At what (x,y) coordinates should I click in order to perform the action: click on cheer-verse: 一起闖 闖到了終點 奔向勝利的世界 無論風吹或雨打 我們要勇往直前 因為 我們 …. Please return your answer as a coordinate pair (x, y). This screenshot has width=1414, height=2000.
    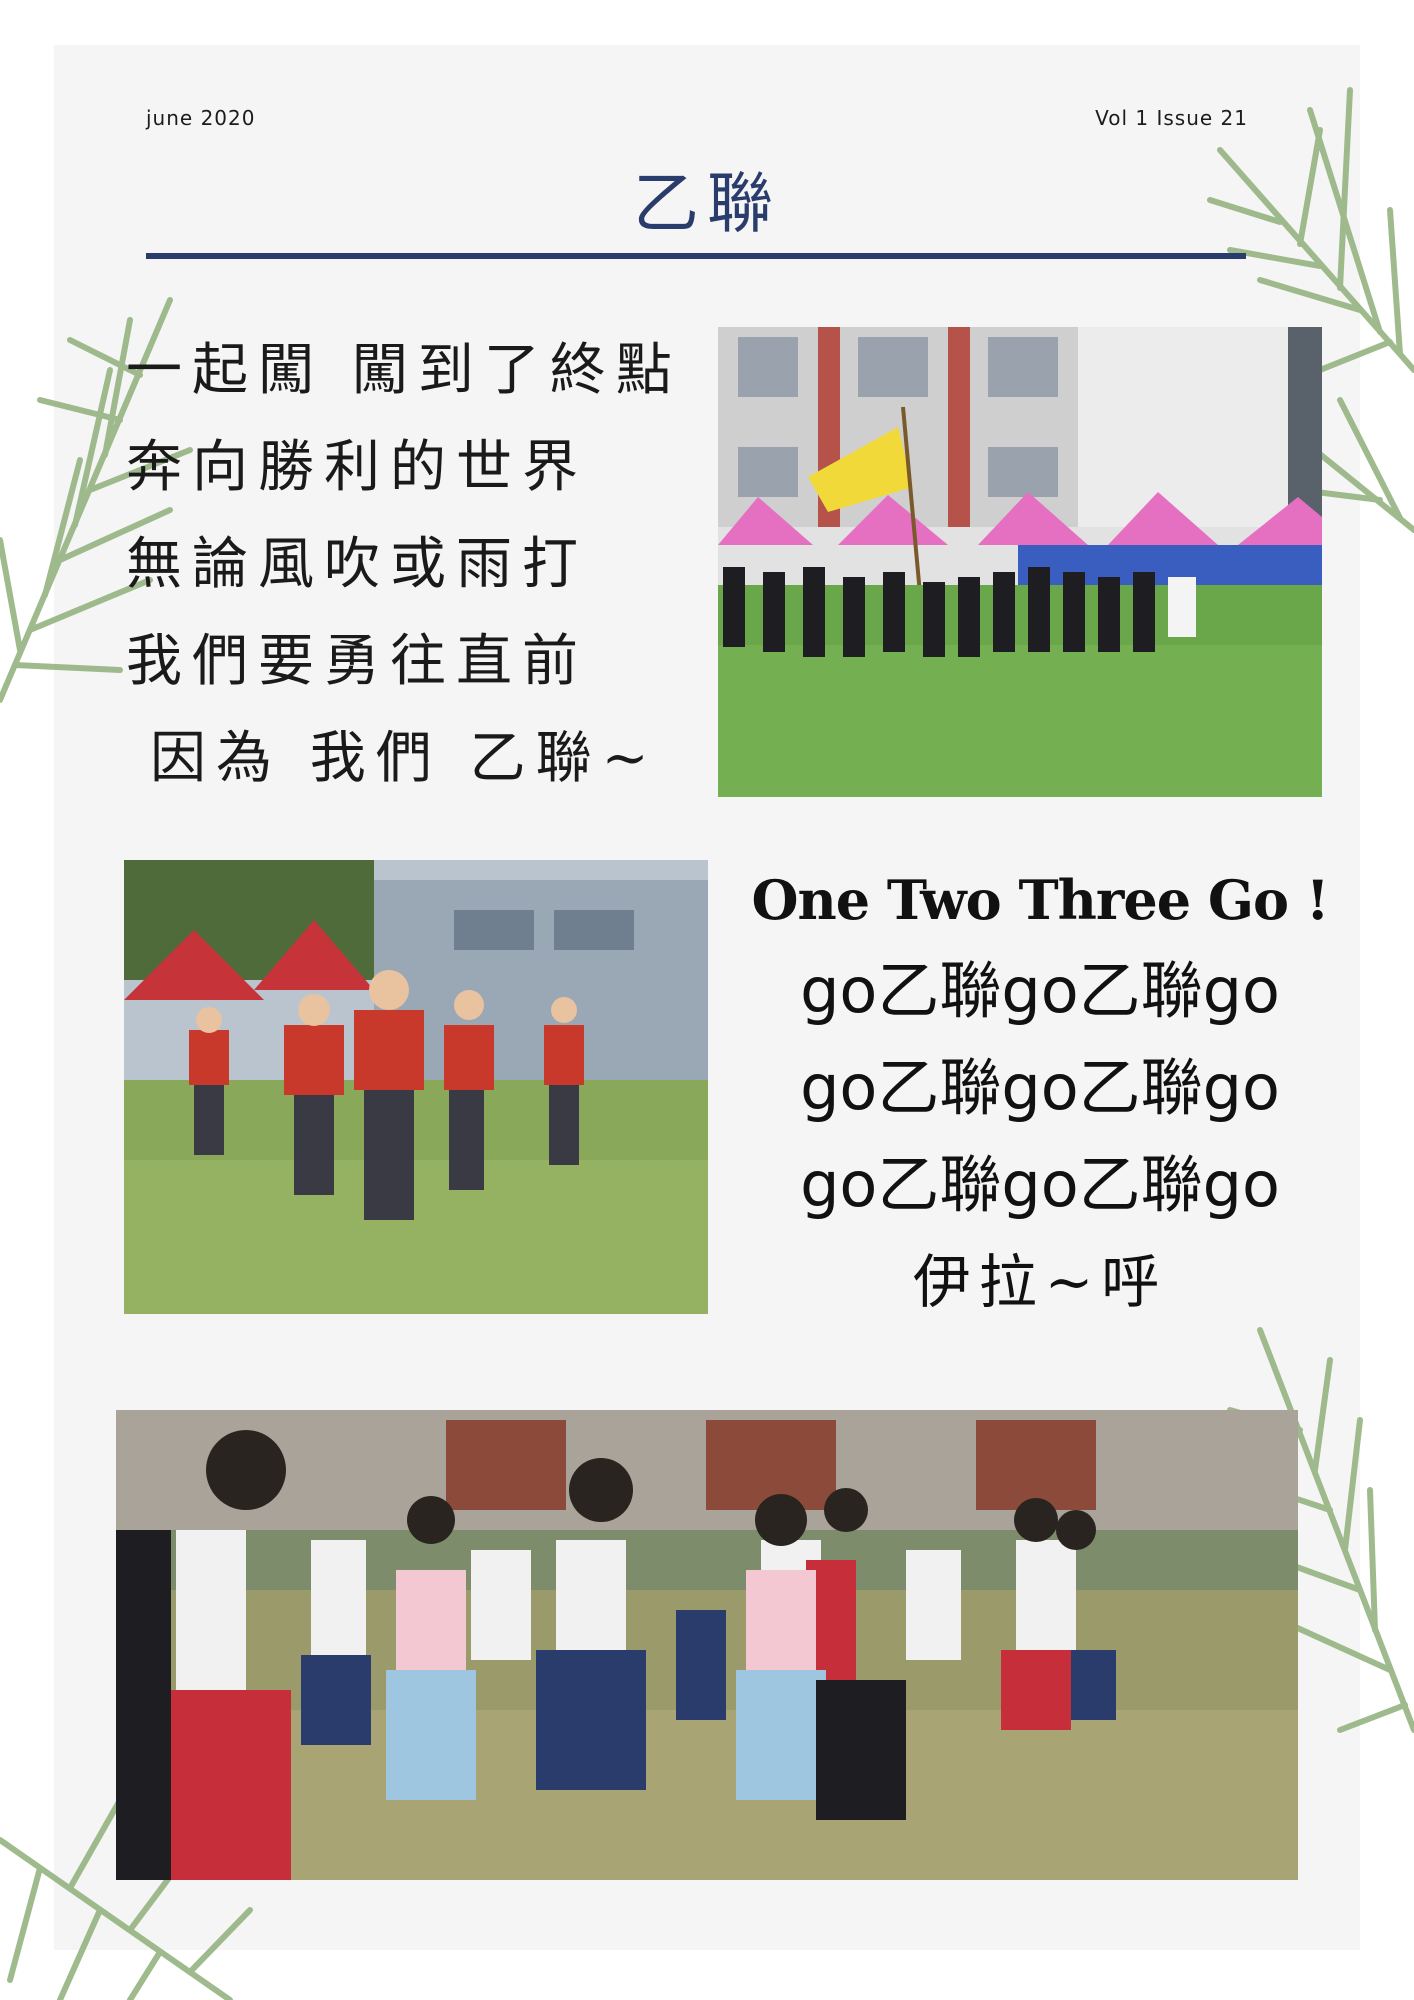
    Looking at the image, I should click on (416, 564).